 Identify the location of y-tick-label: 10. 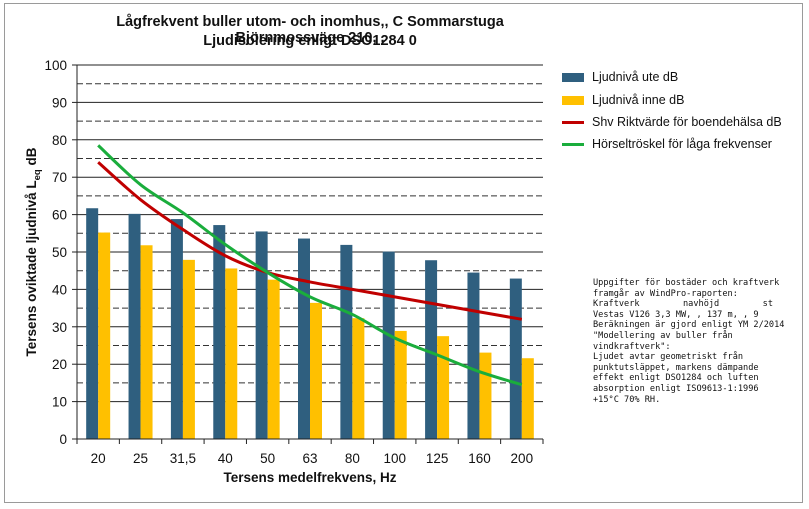
(59, 402).